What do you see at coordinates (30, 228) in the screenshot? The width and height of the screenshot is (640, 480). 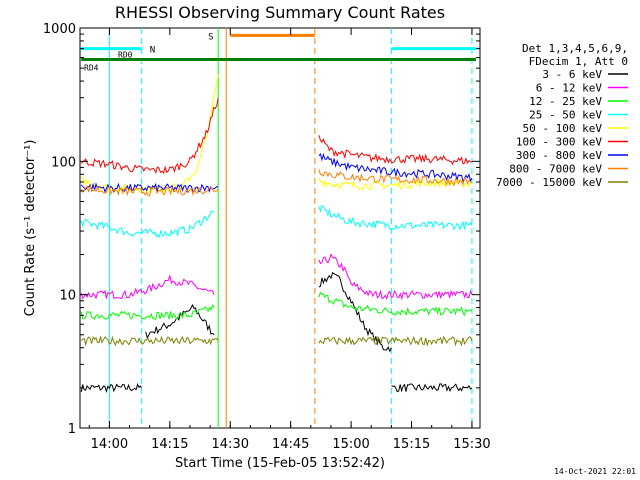 I see `y-axis-label: Count Rate (s⁻¹ detector⁻¹)` at bounding box center [30, 228].